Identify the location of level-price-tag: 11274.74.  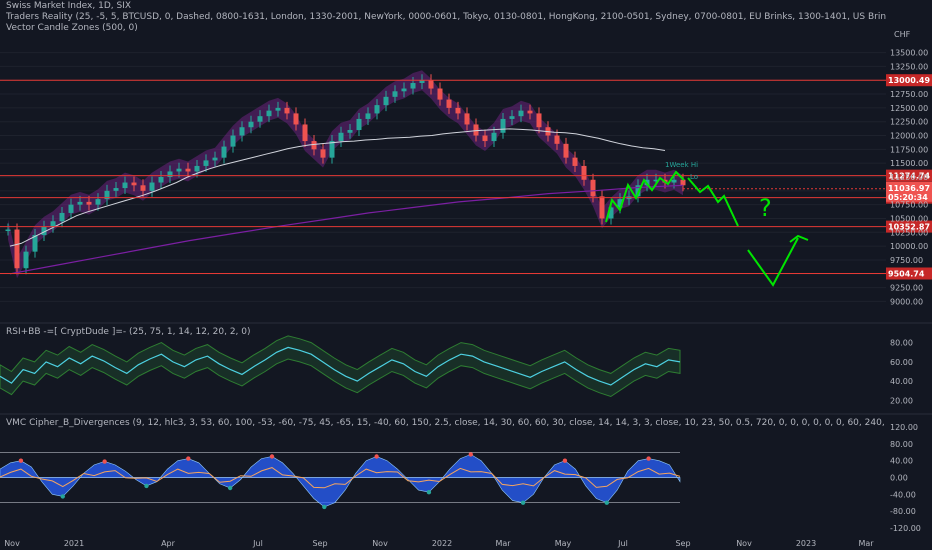
(909, 175).